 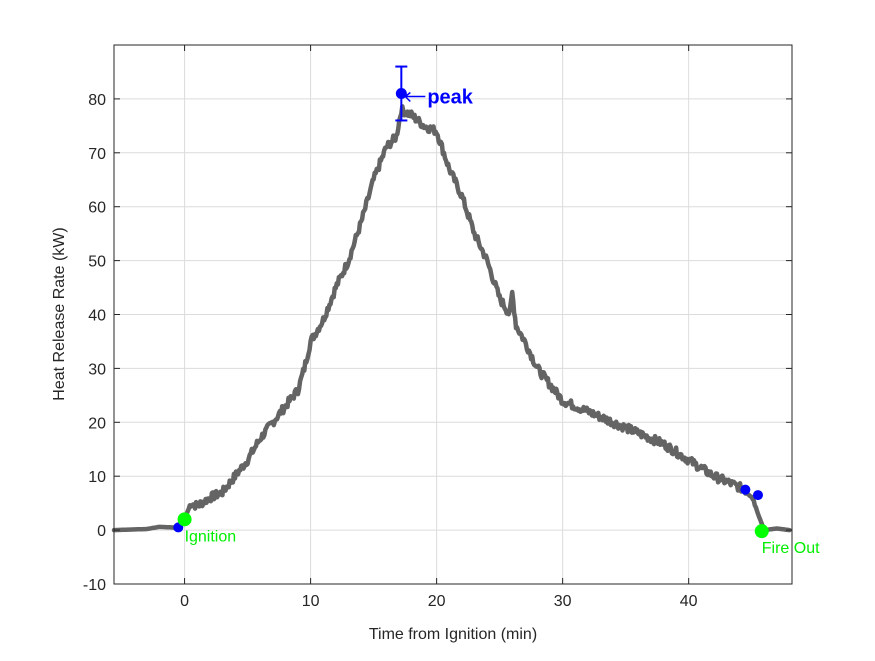 What do you see at coordinates (94, 585) in the screenshot?
I see `y-tick-label: -10` at bounding box center [94, 585].